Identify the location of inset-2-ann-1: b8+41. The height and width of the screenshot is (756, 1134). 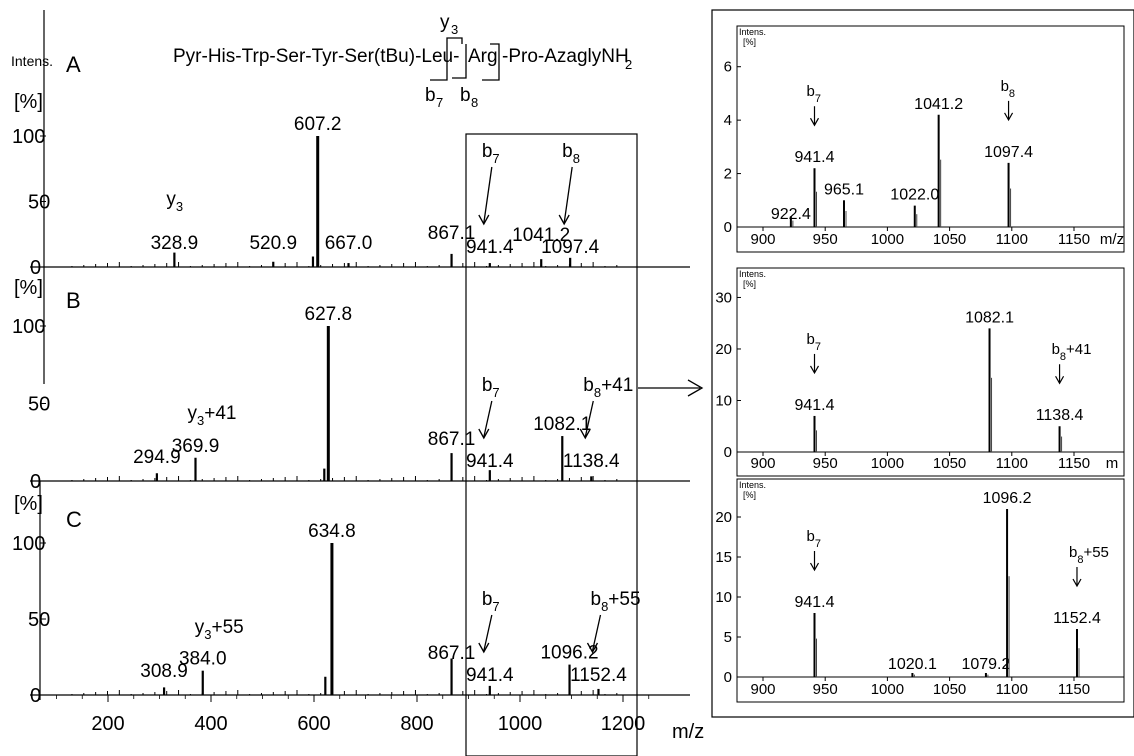
(1072, 352).